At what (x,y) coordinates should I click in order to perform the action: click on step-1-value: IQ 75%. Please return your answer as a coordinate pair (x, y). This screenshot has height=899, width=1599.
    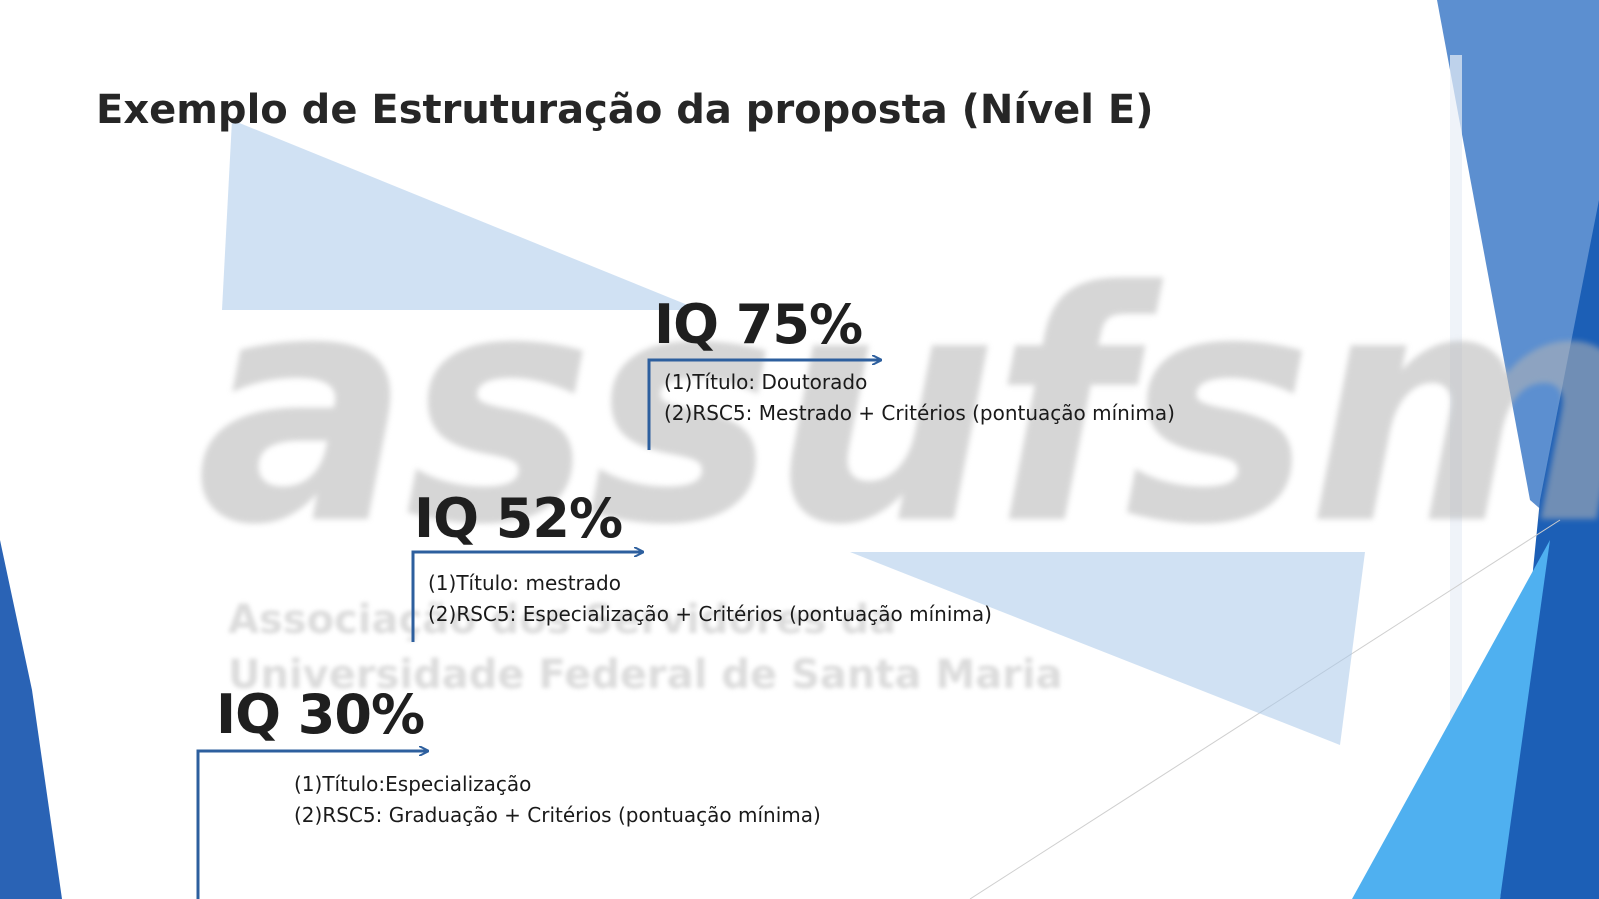
    Looking at the image, I should click on (758, 324).